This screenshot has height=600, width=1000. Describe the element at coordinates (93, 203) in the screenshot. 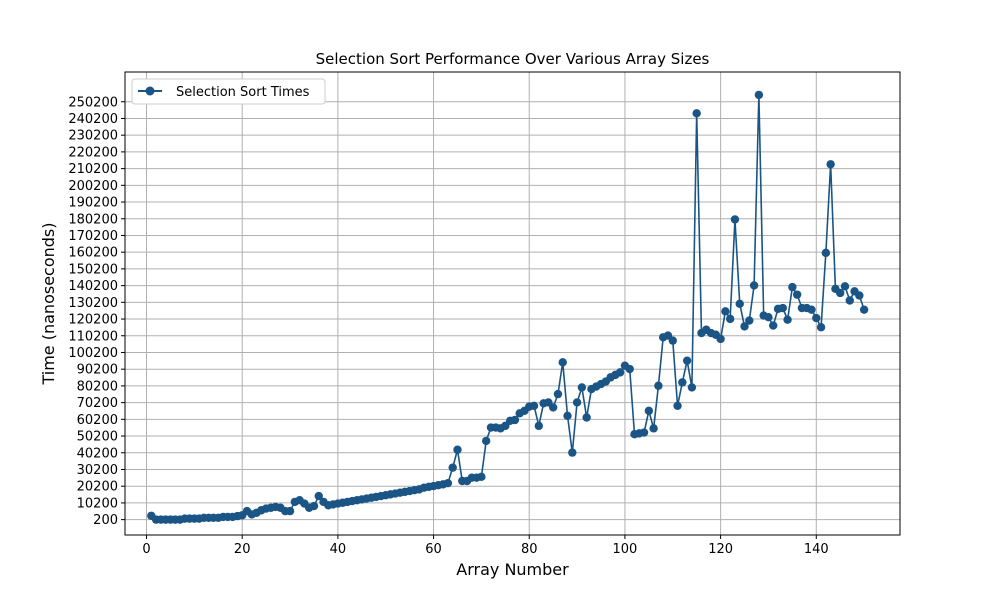

I see `y-tick-label: 190200` at that location.